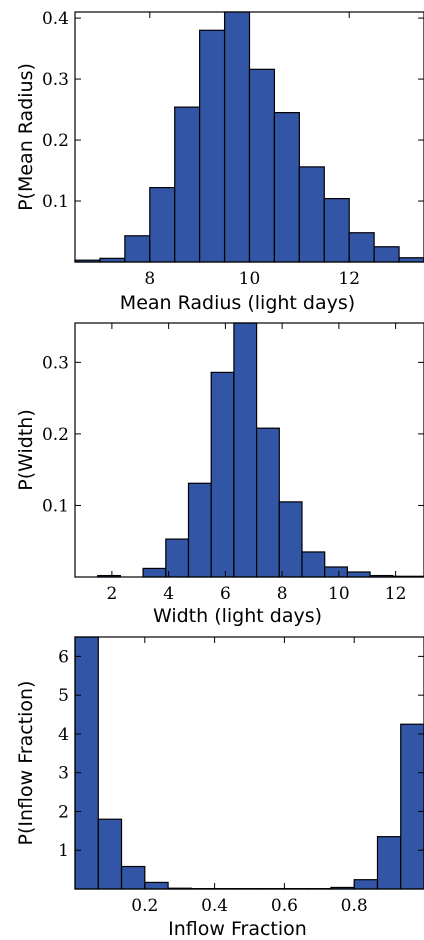 The width and height of the screenshot is (424, 940). I want to click on x-tick-label: 0.6, so click(284, 906).